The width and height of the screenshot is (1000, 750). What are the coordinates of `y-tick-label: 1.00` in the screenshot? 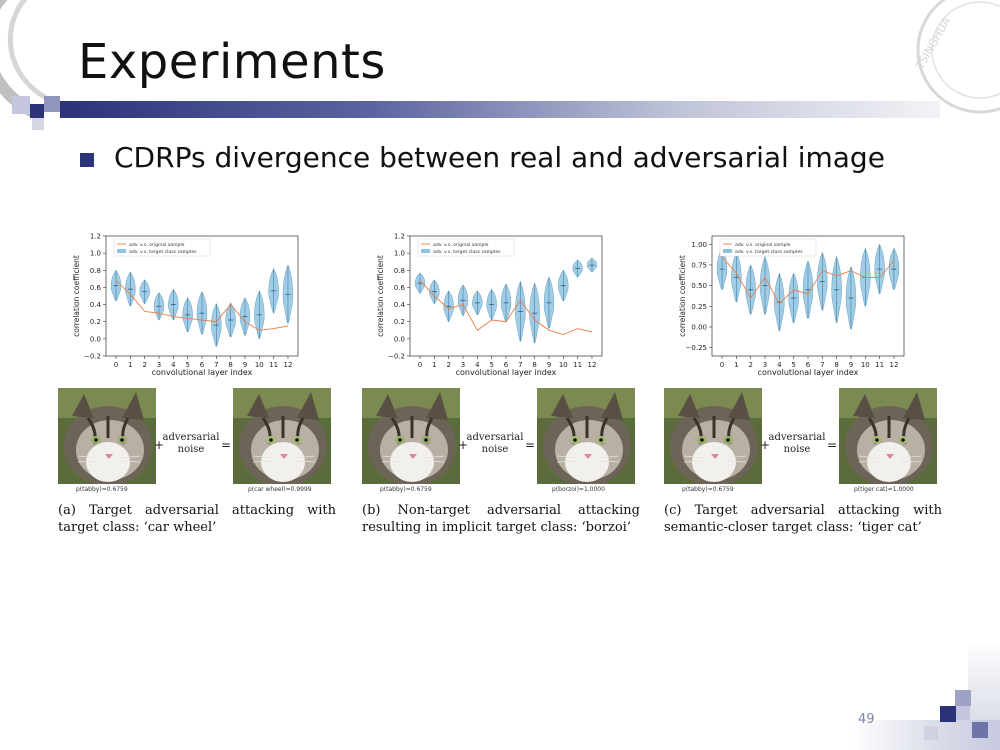 It's located at (699, 245).